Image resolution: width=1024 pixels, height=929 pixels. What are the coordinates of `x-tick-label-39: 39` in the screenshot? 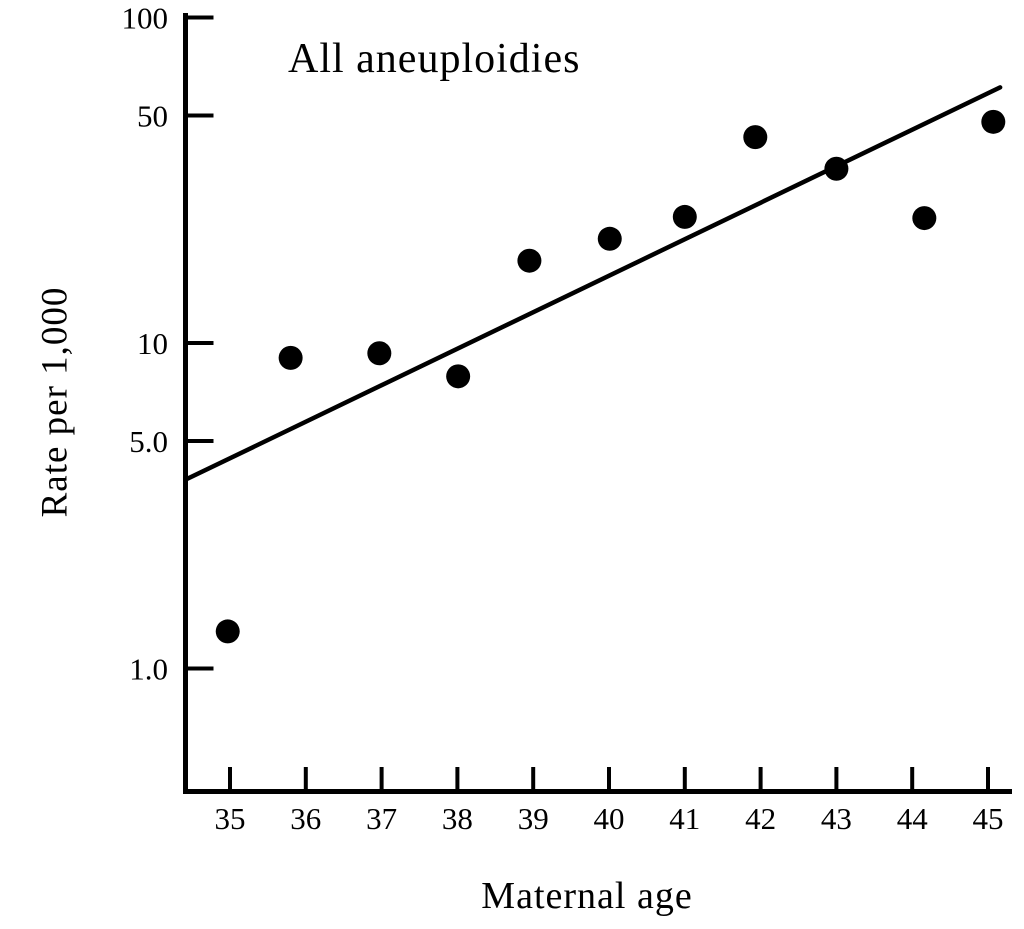 It's located at (533, 818).